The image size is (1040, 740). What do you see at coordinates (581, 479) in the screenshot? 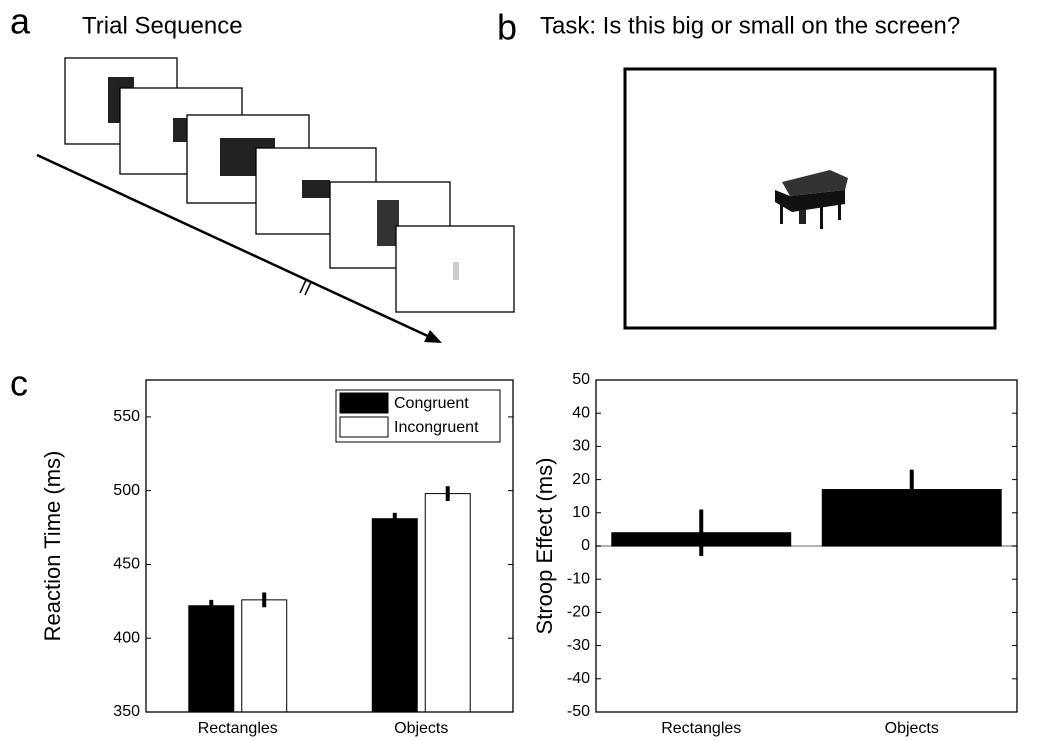
I see `y-tick-label: 20` at bounding box center [581, 479].